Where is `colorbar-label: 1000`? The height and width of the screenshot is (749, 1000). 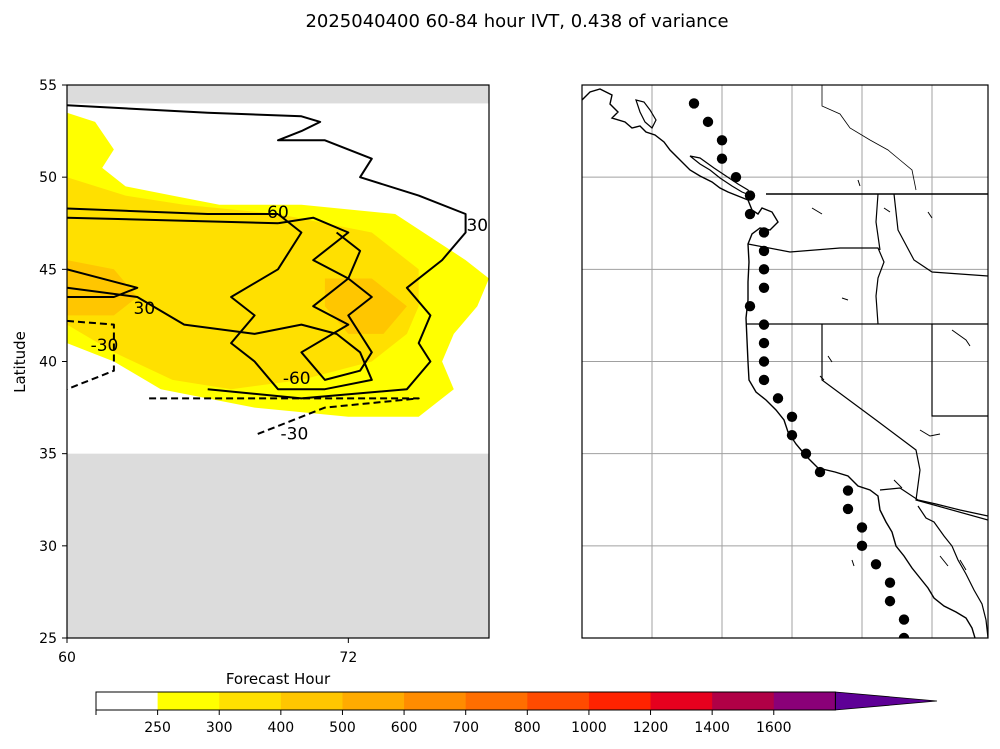
colorbar-label: 1000 is located at coordinates (589, 728).